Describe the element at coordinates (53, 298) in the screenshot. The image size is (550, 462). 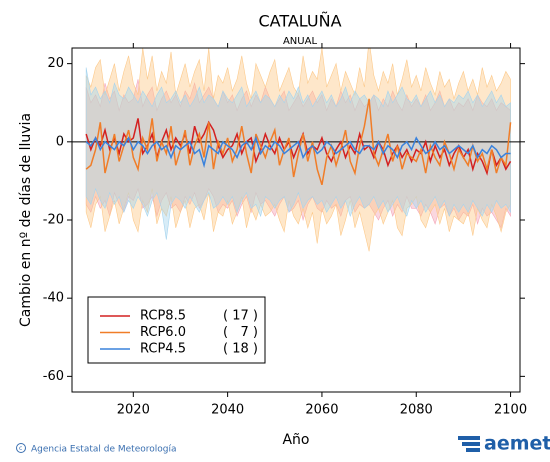
I see `y-tick-label: -40` at that location.